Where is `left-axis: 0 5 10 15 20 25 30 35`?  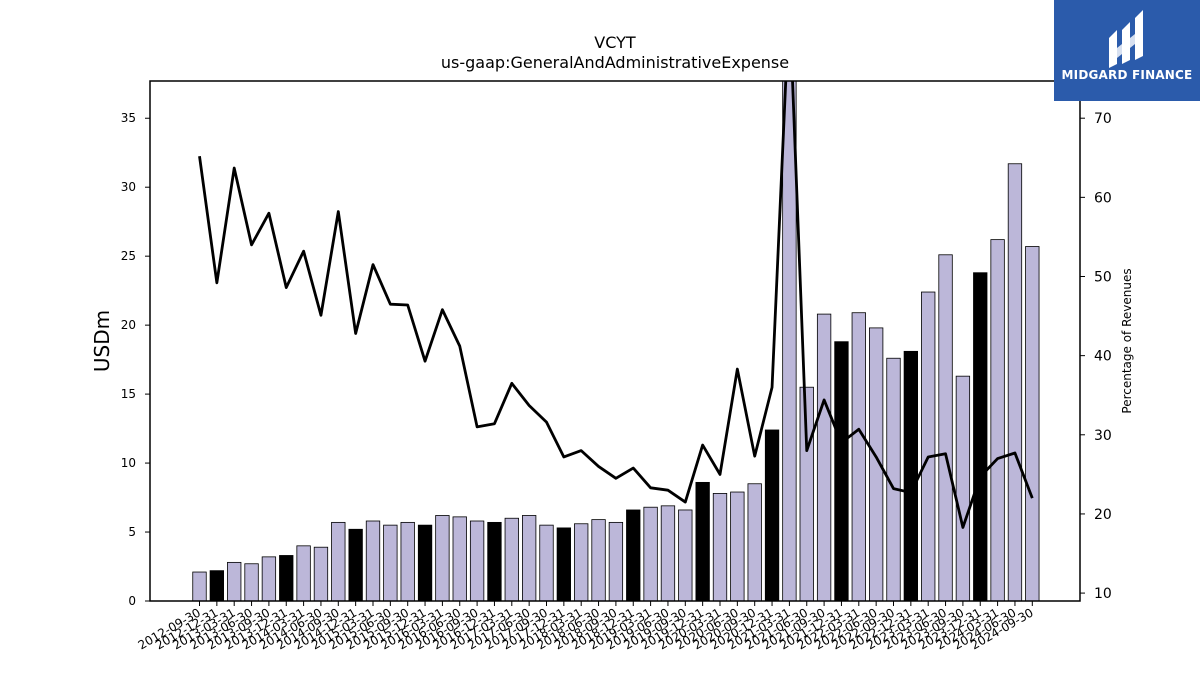
left-axis: 0 5 10 15 20 25 30 35 is located at coordinates (135, 359).